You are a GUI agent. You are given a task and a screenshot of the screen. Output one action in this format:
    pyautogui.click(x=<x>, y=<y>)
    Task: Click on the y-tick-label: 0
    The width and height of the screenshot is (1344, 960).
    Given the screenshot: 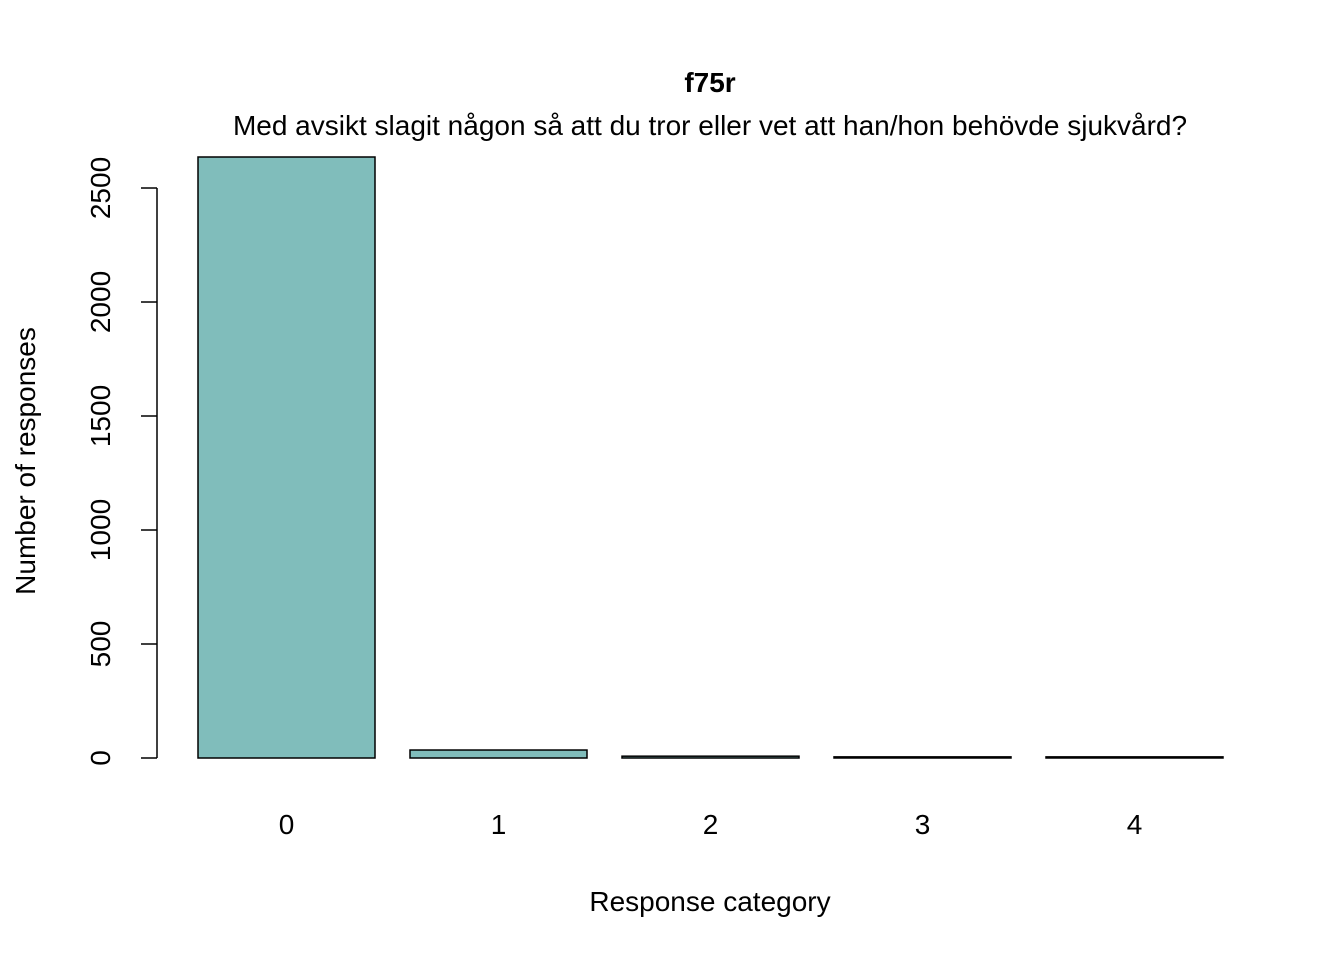 What is the action you would take?
    pyautogui.click(x=100, y=758)
    